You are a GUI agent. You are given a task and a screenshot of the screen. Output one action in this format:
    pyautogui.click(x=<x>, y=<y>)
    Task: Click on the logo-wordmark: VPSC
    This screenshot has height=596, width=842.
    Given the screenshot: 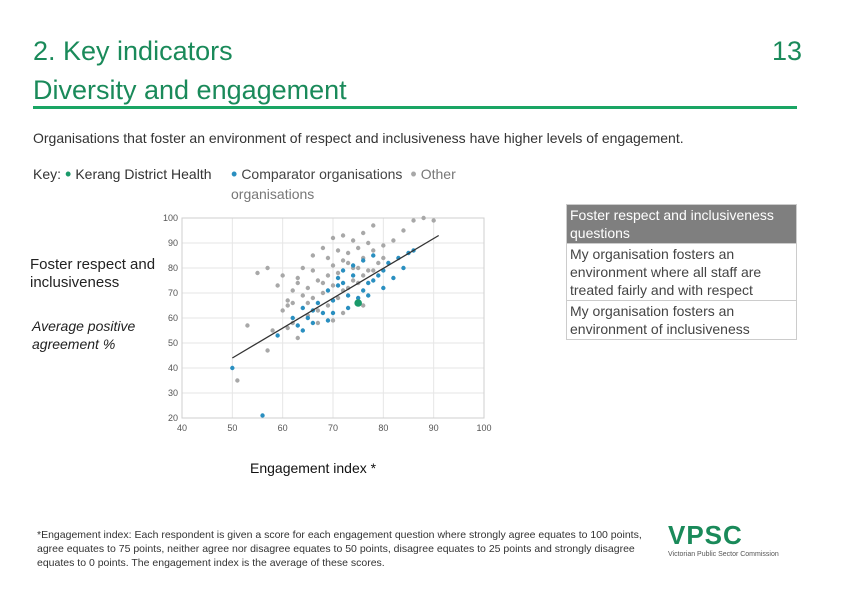 What is the action you would take?
    pyautogui.click(x=705, y=535)
    